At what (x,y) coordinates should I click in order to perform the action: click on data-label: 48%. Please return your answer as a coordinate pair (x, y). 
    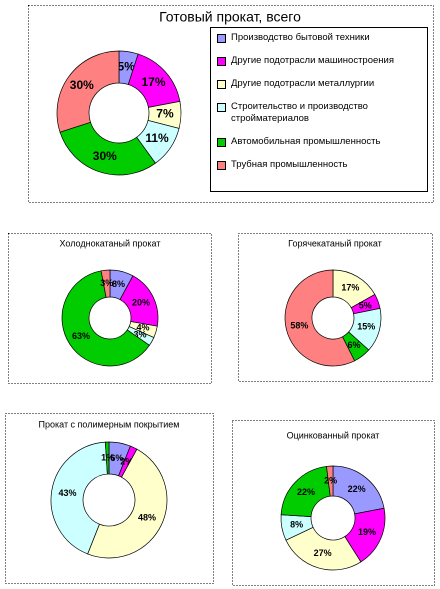
    Looking at the image, I should click on (147, 517).